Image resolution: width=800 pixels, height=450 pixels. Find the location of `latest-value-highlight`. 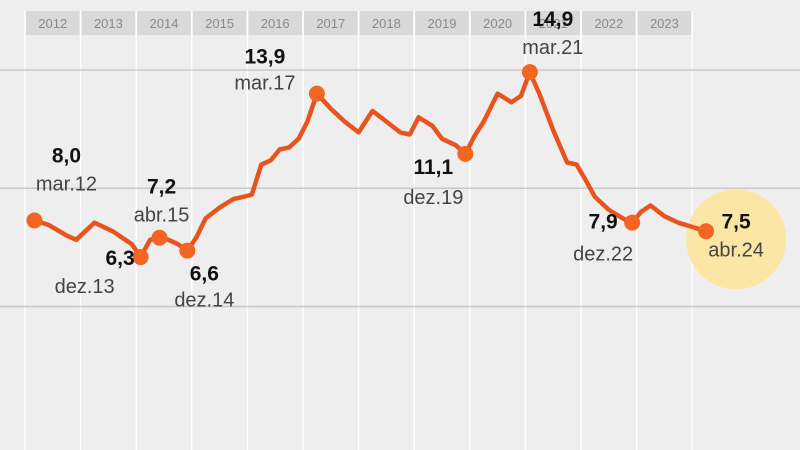

latest-value-highlight is located at coordinates (736, 239).